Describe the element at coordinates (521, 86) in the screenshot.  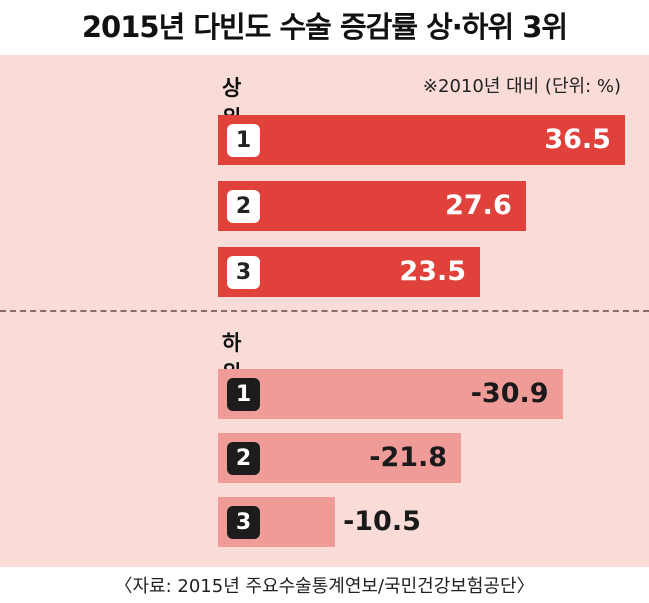
I see `unit-note: ※2010년 대비 (단위: %)` at that location.